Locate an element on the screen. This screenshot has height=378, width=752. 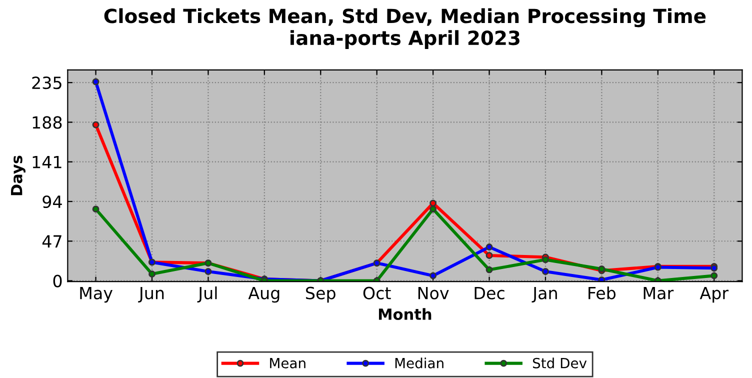
y-tick-label: 0 is located at coordinates (57, 281).